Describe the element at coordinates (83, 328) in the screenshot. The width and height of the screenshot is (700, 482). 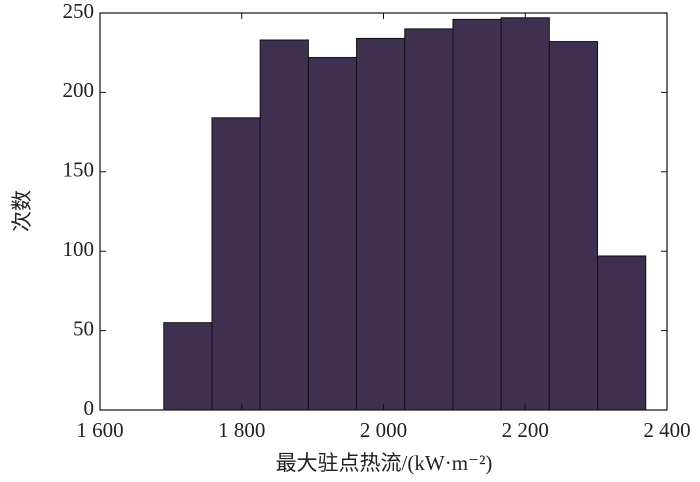
I see `y-tick-label: 50` at that location.